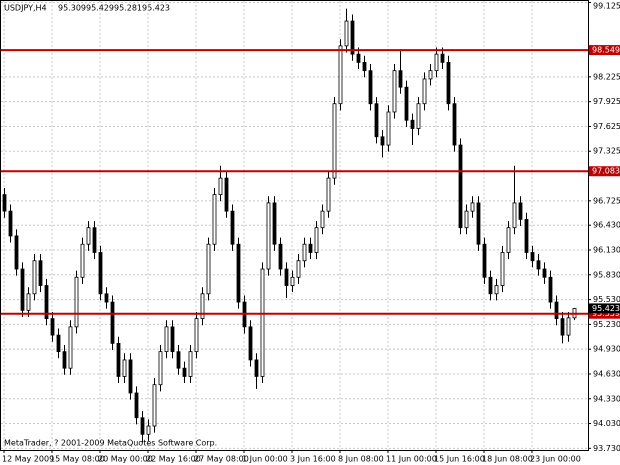  What do you see at coordinates (411, 459) in the screenshot?
I see `x-tick-label: 11 Jun 00:00` at bounding box center [411, 459].